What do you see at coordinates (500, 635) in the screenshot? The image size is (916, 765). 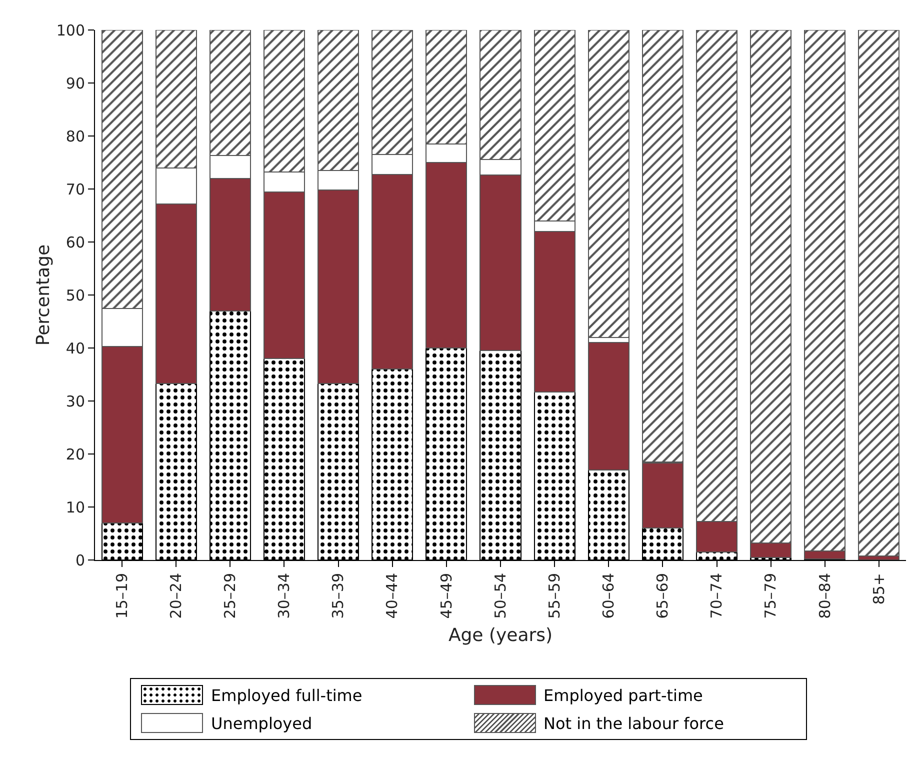 I see `x-axis-title: Age (years)` at bounding box center [500, 635].